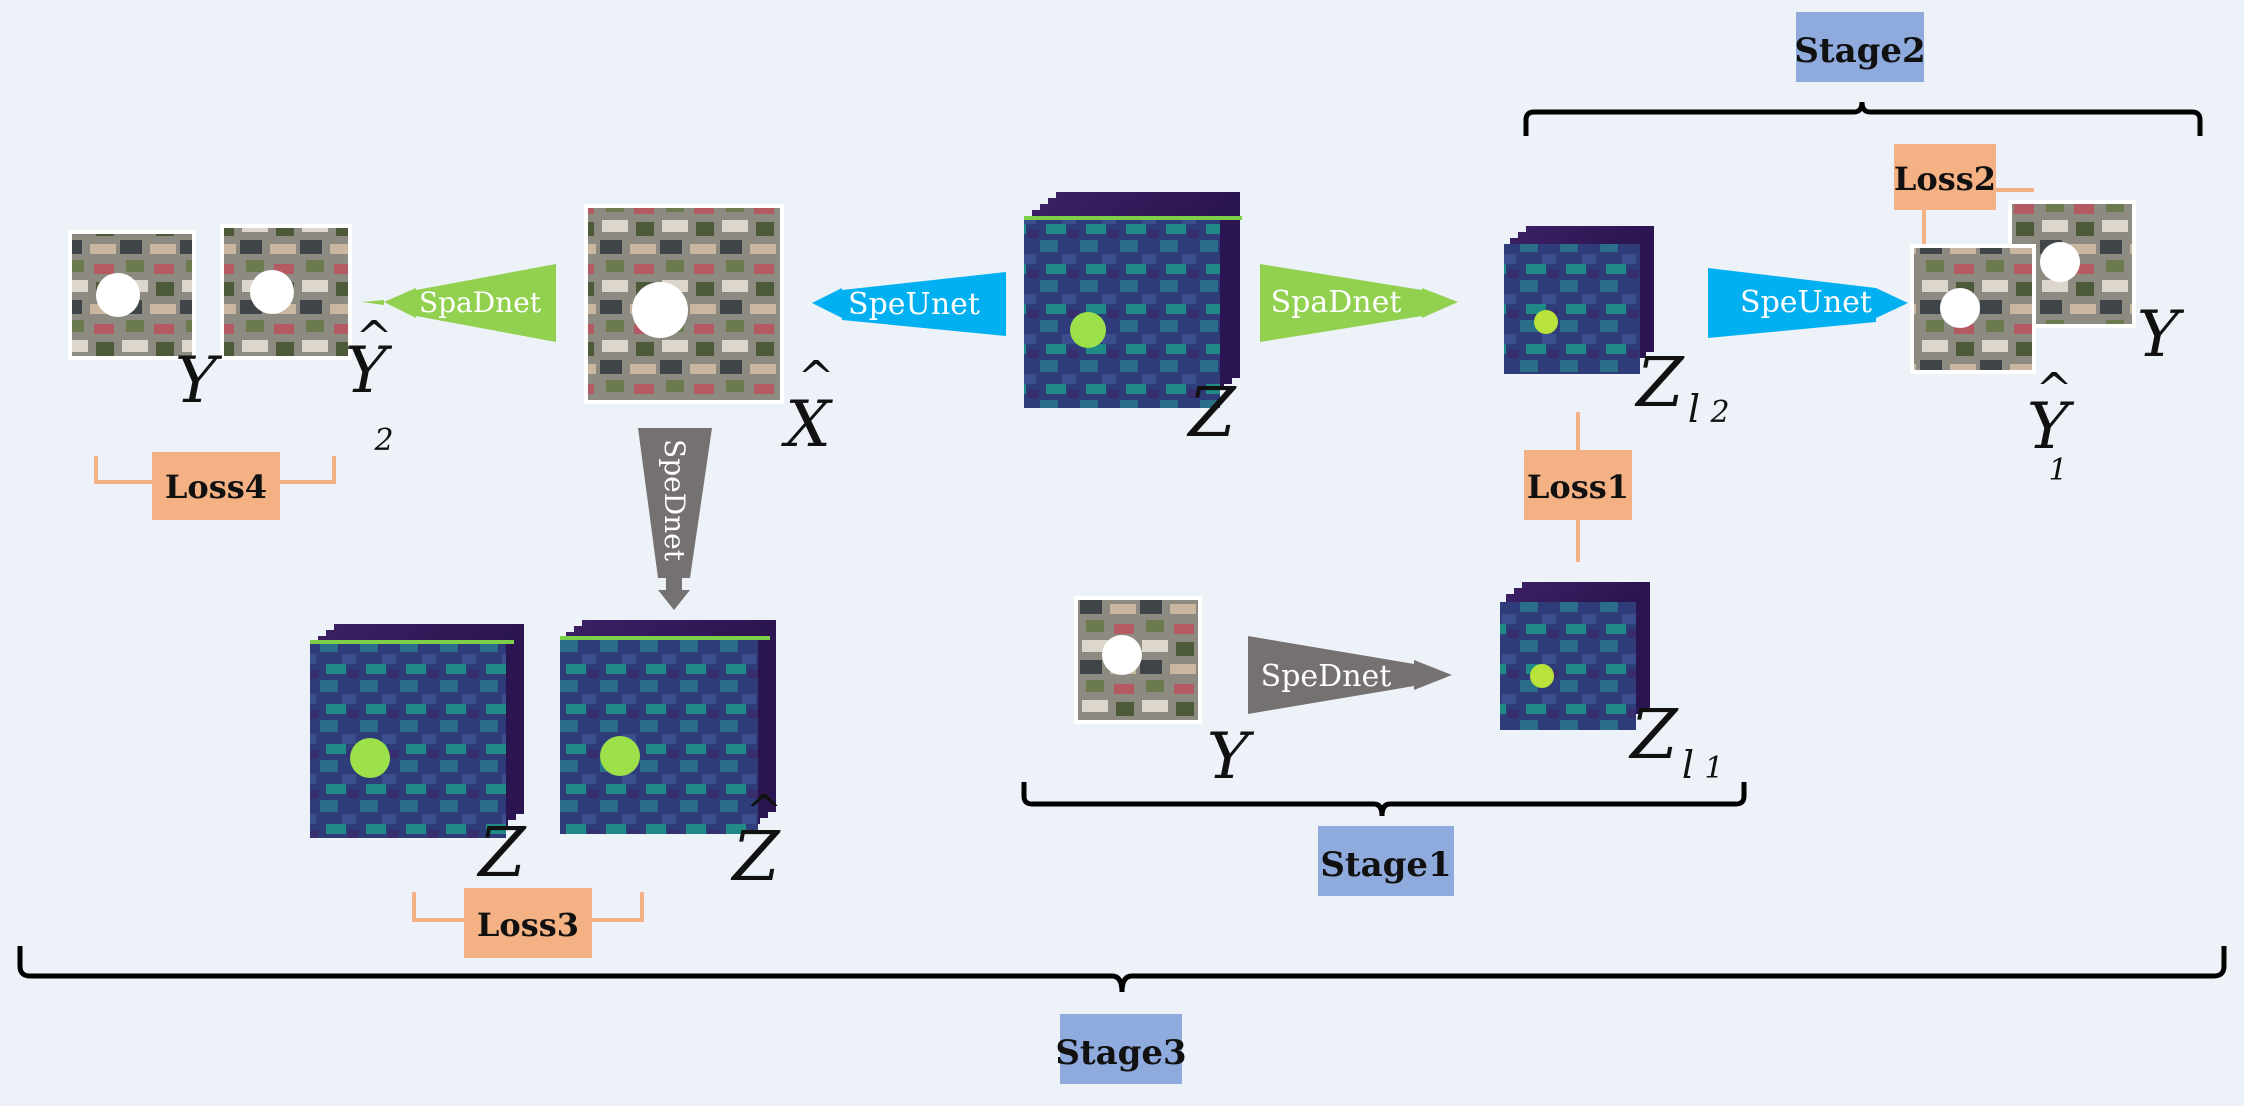  I want to click on rgb-image-Y2-hat, so click(286, 292).